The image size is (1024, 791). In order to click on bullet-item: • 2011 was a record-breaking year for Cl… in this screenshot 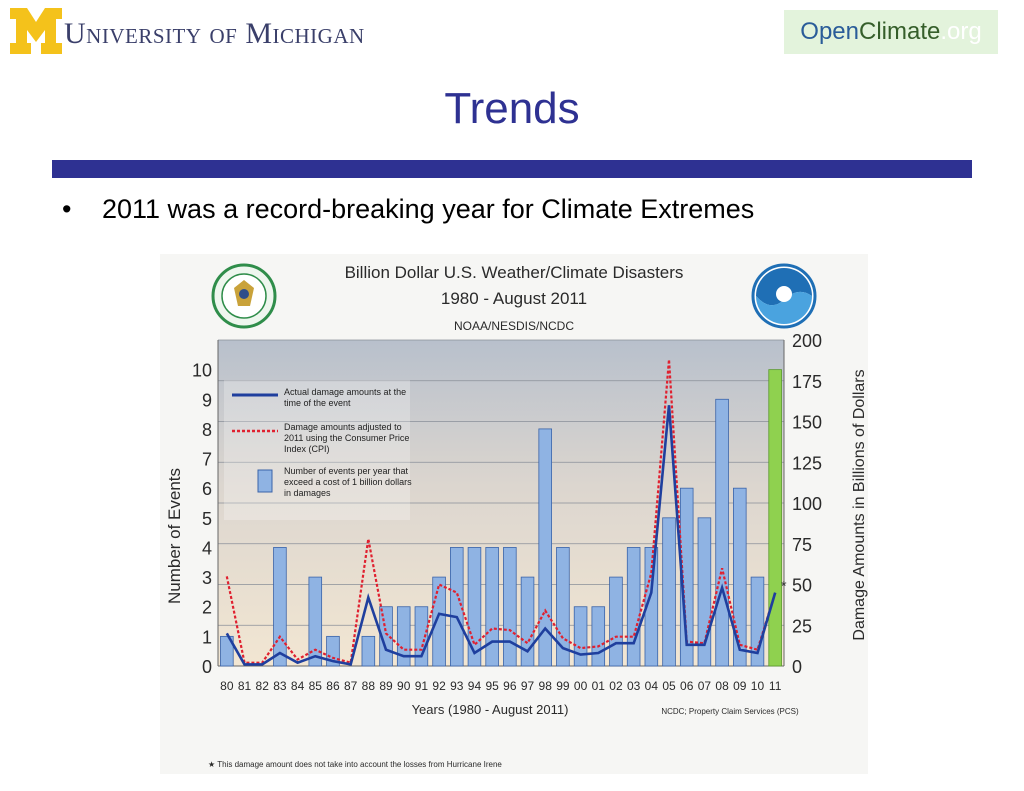, I will do `click(408, 209)`.